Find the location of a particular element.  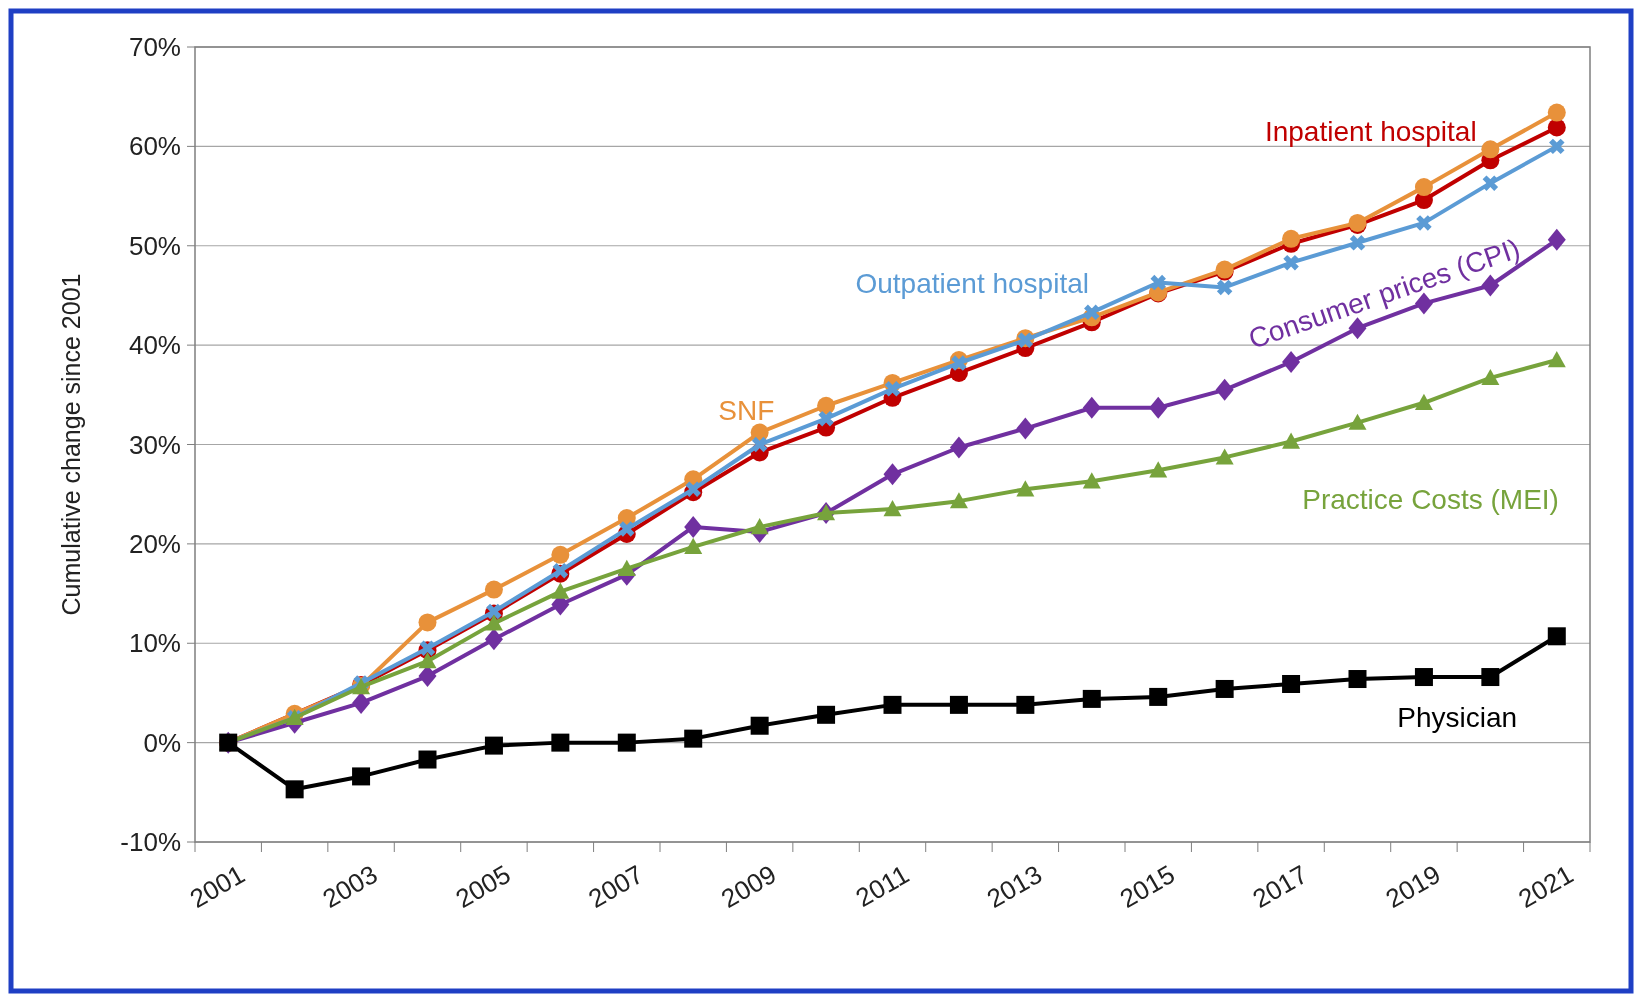

y-tick-label: 10% is located at coordinates (154, 643).